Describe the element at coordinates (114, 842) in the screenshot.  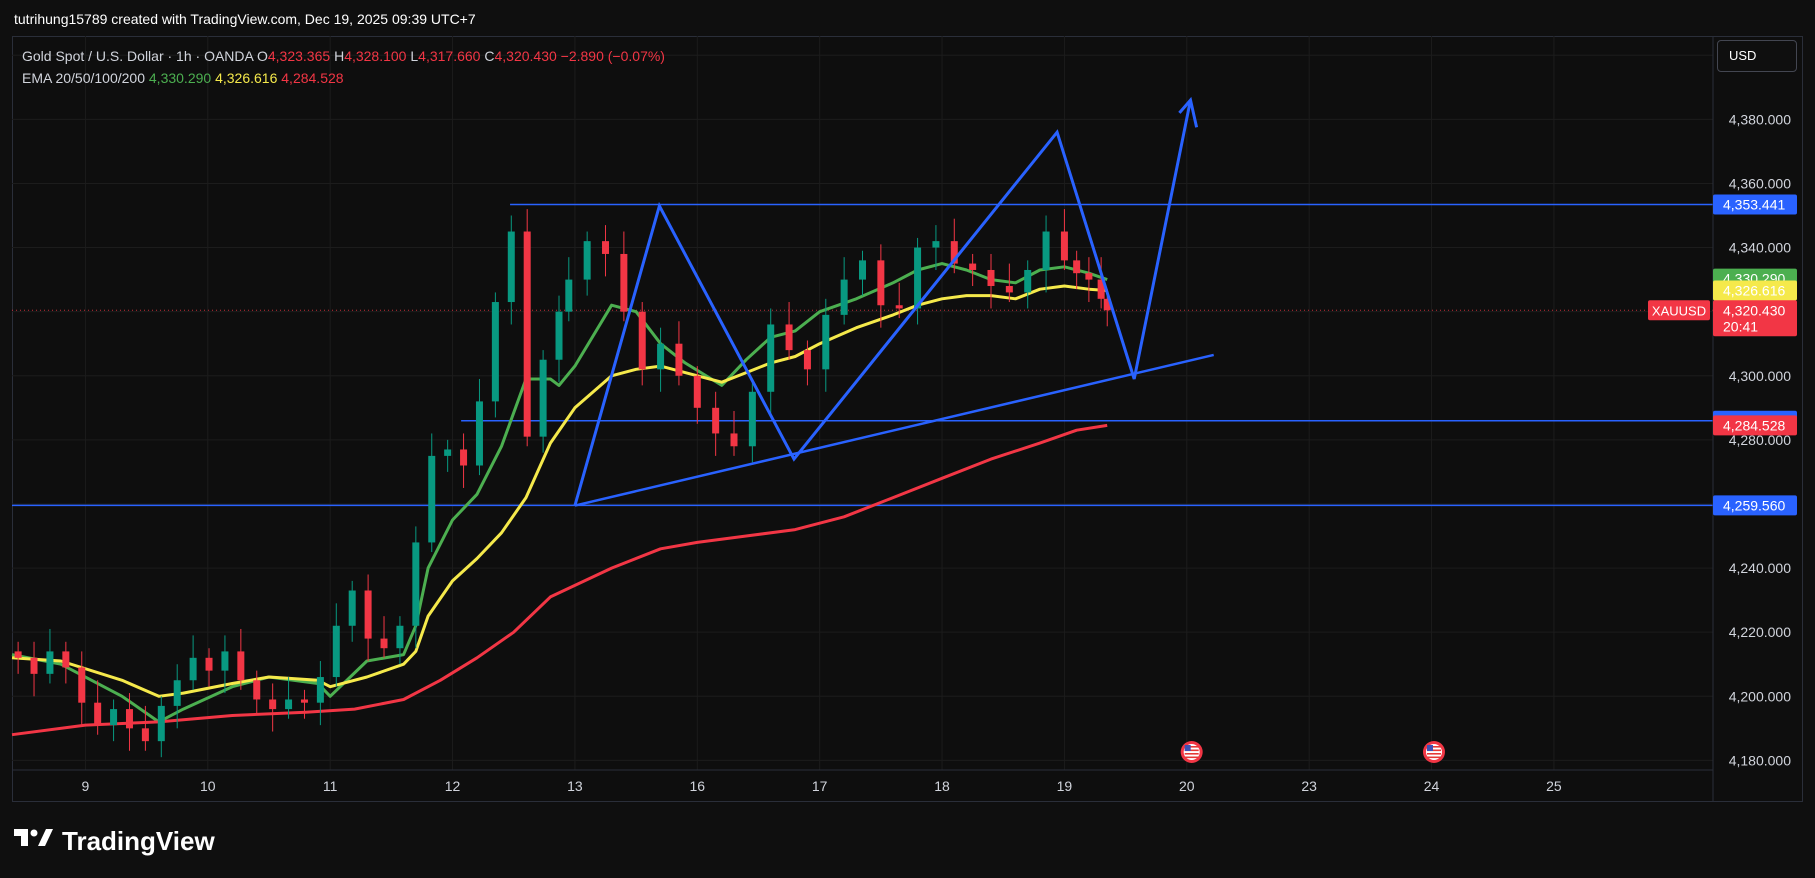
I see `tradingview-logo: TradingView` at that location.